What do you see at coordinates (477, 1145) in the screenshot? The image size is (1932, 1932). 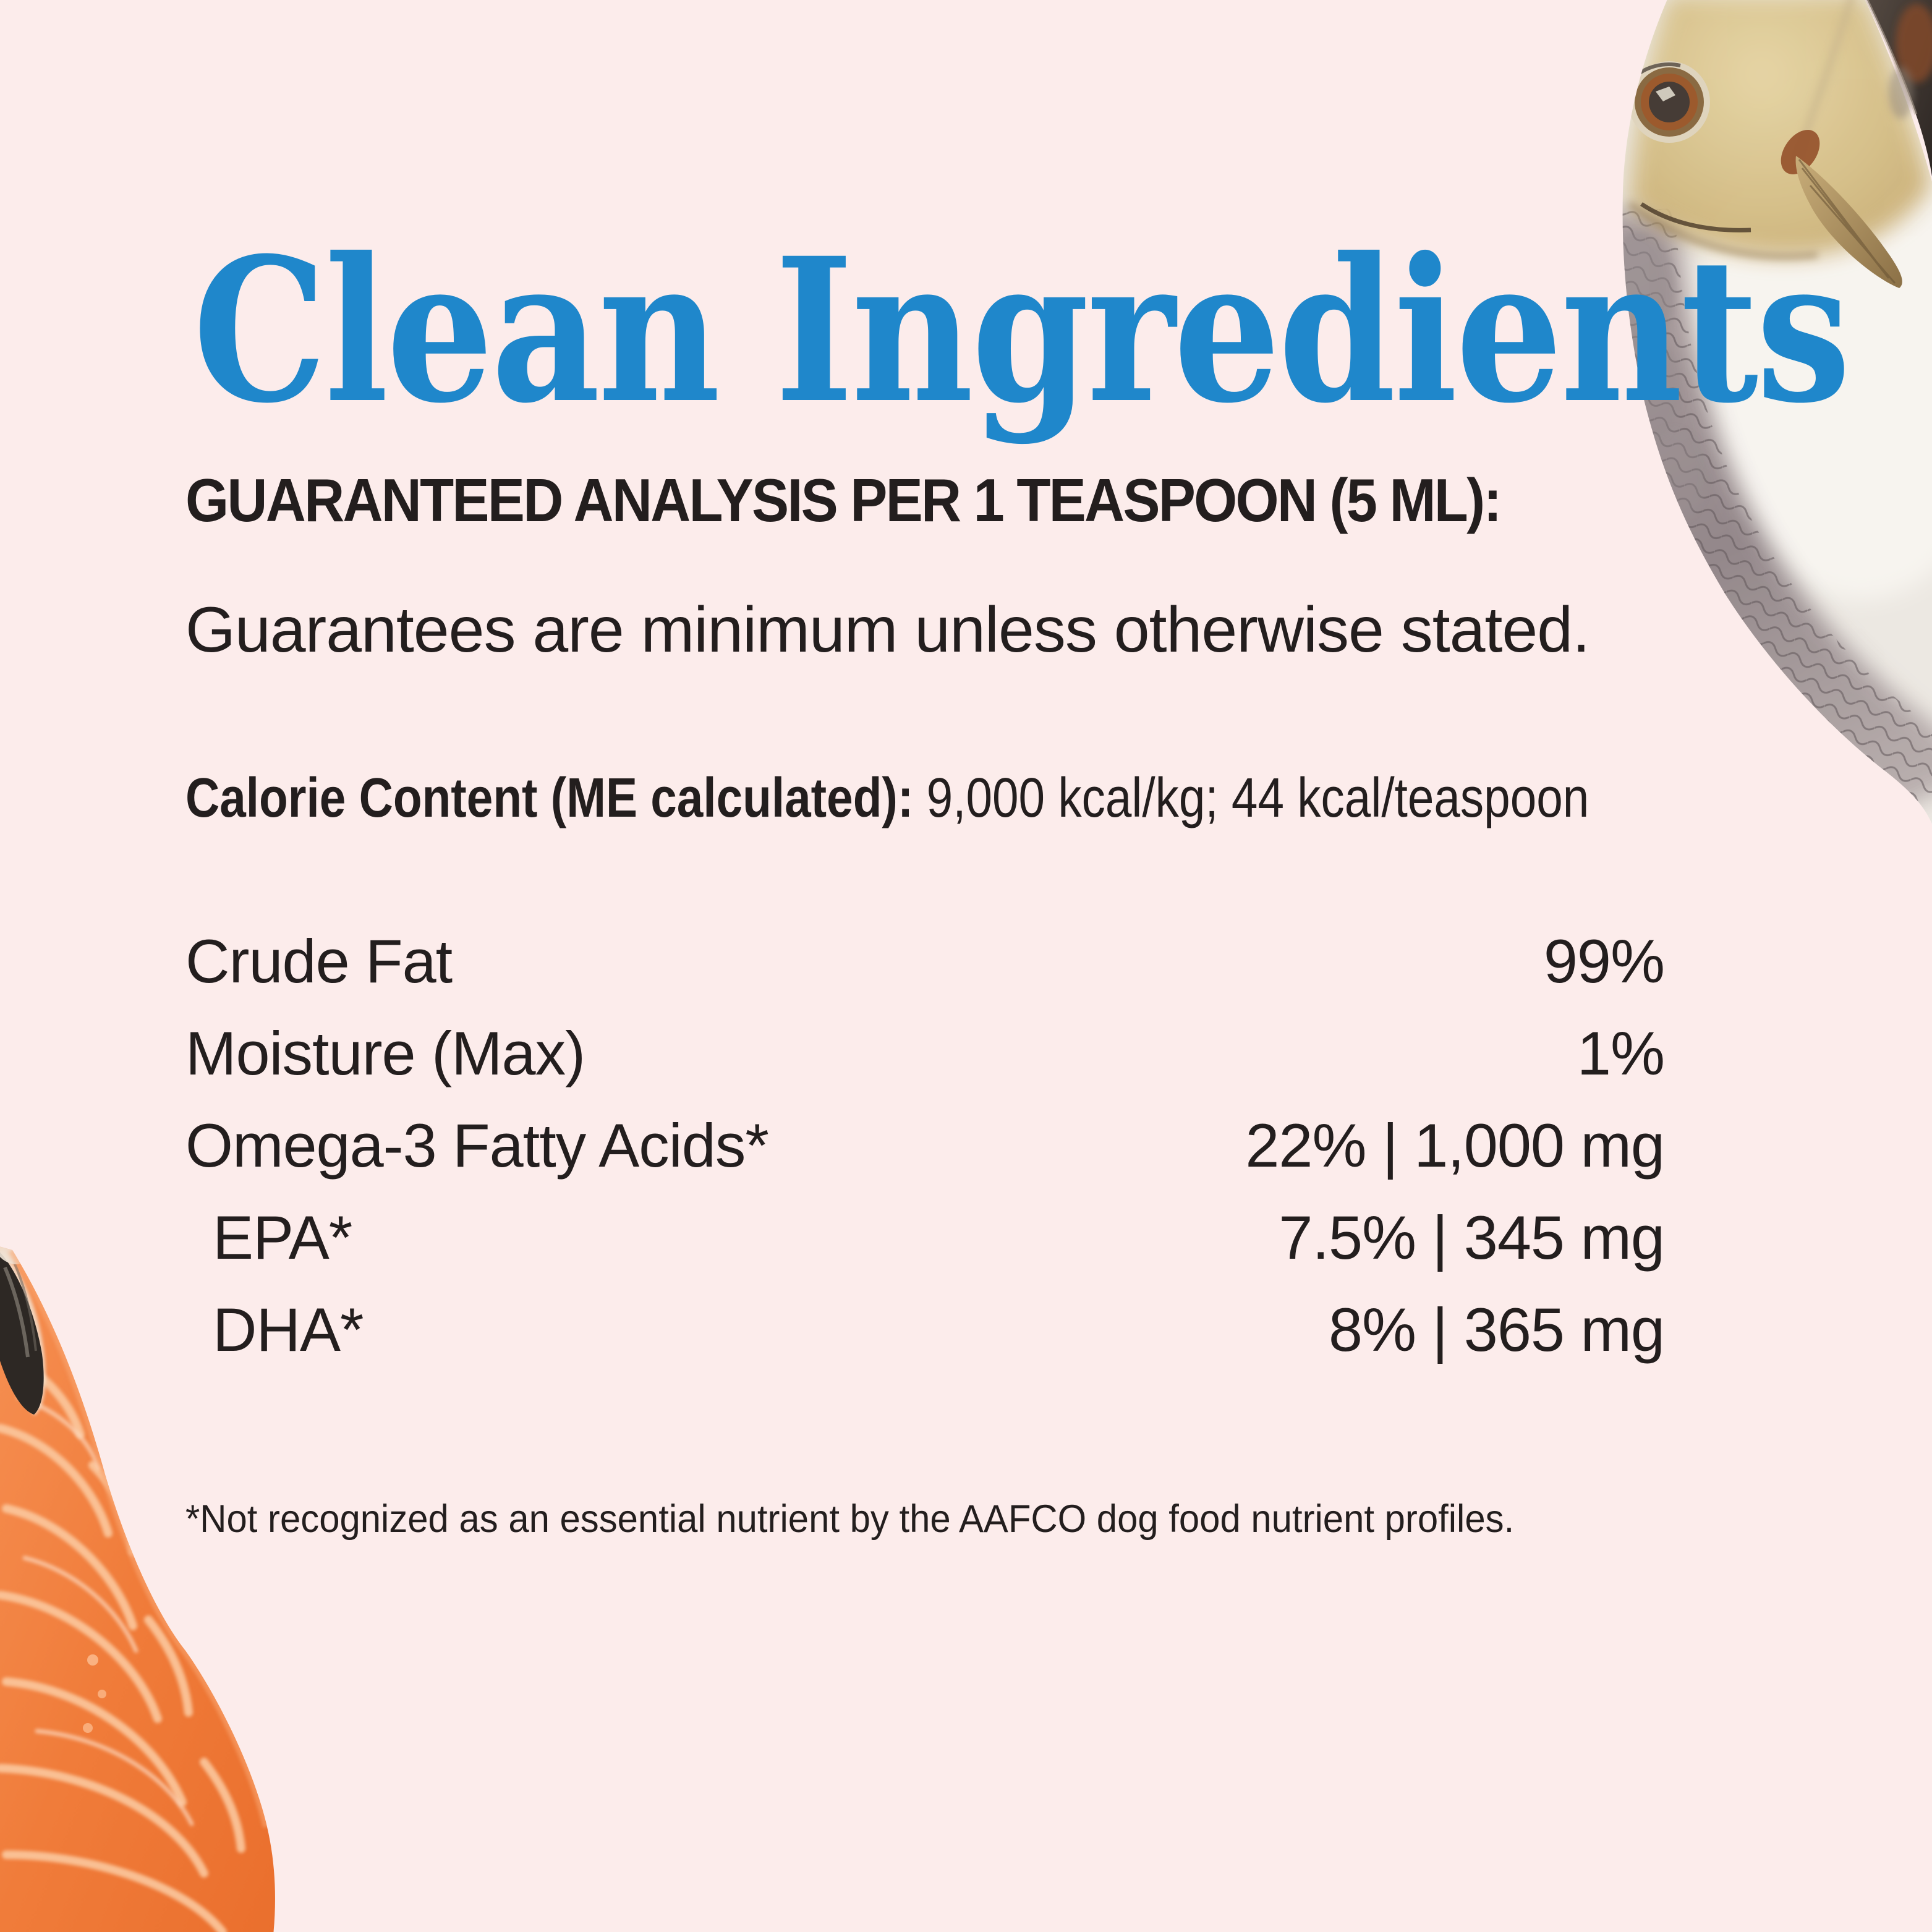 I see `row-label: Omega-3 Fatty Acids*` at bounding box center [477, 1145].